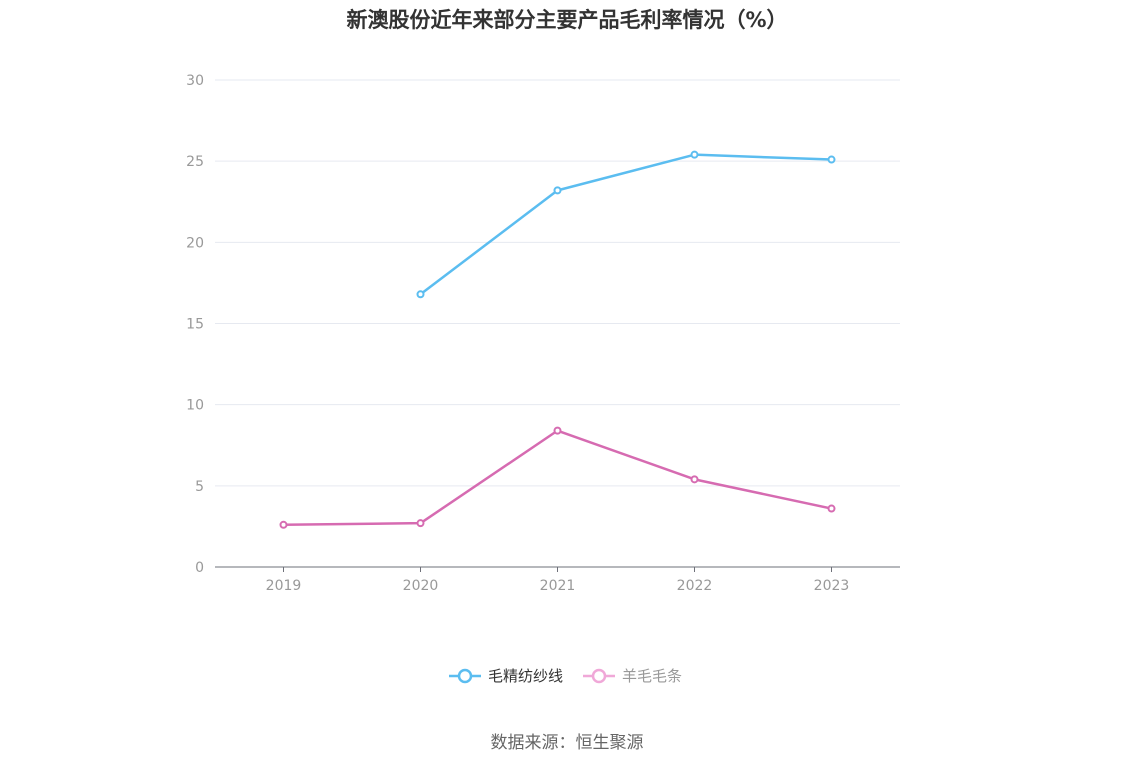 The width and height of the screenshot is (1134, 766). I want to click on series-羊毛毛条, so click(557, 477).